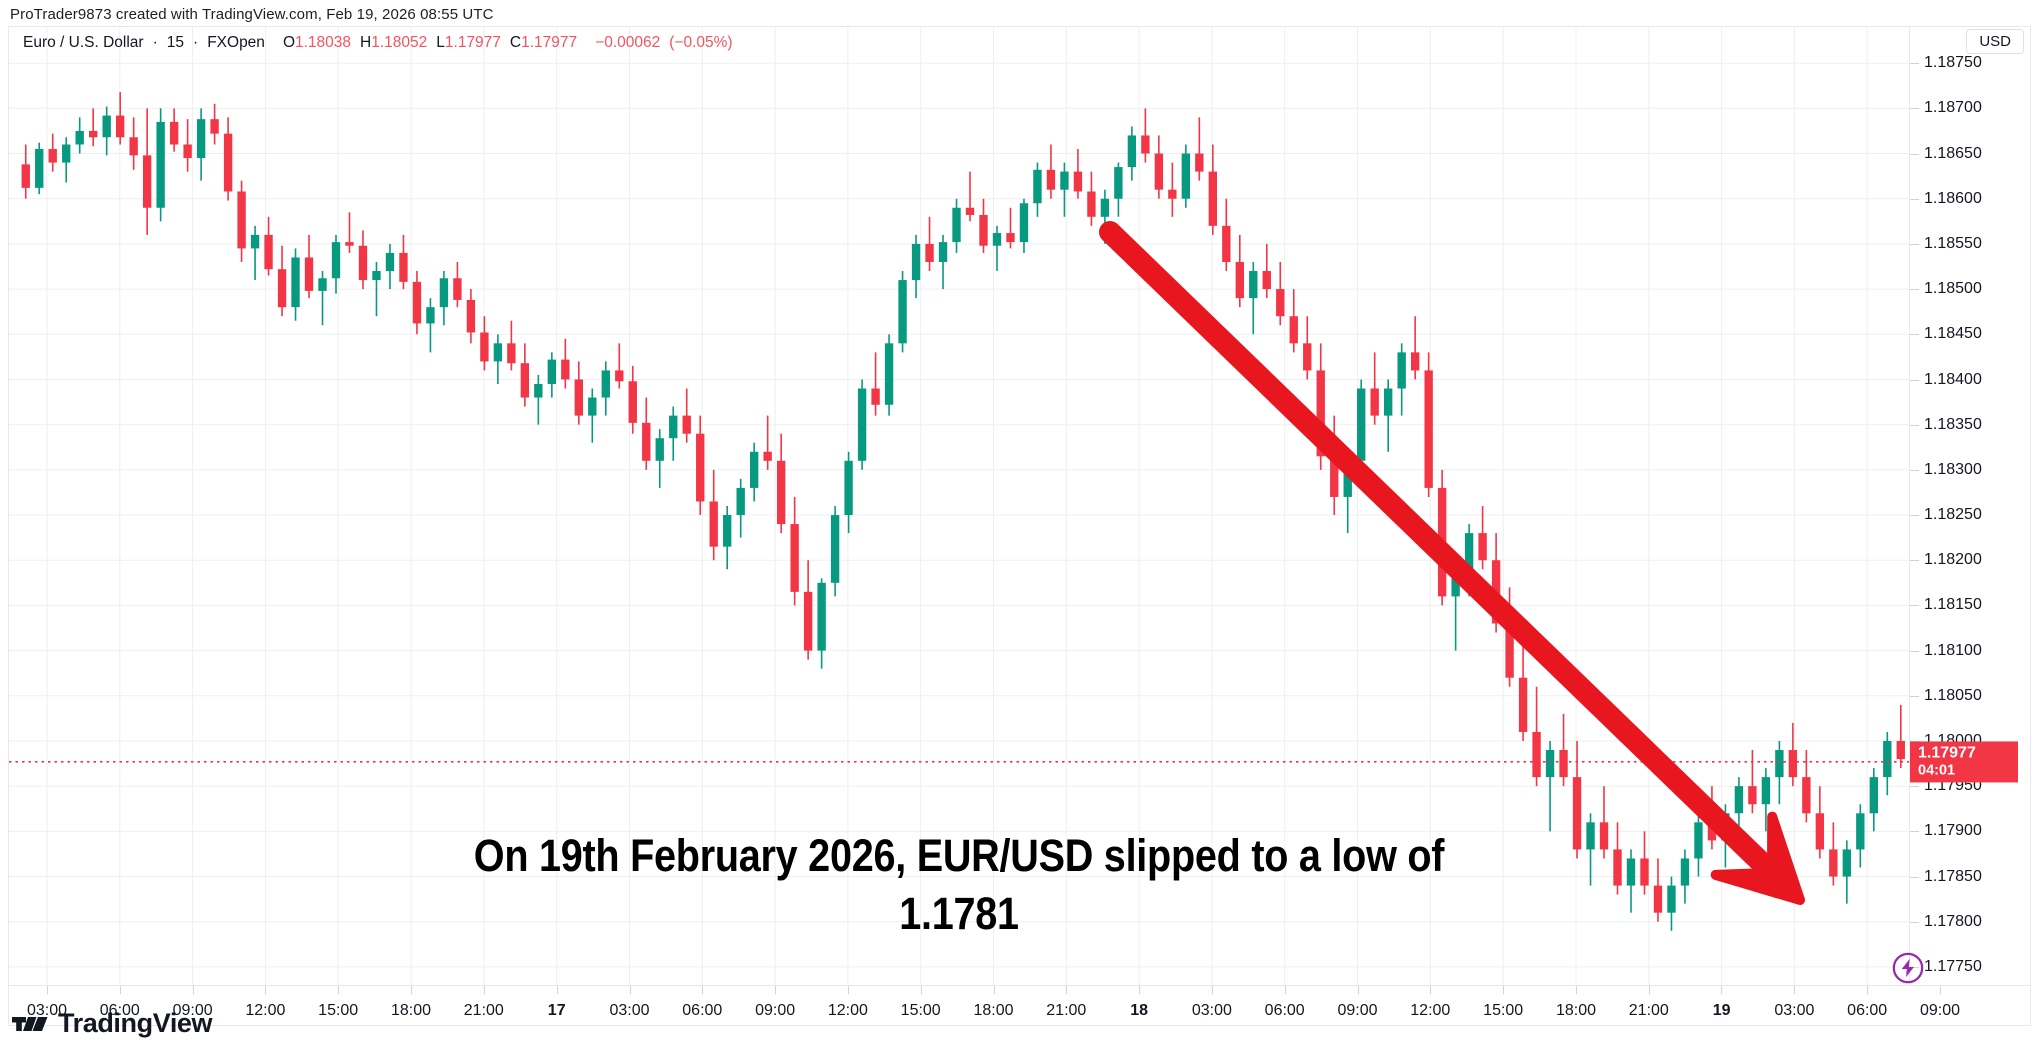 The image size is (2039, 1055). Describe the element at coordinates (1946, 199) in the screenshot. I see `price-tick: 1.18600` at that location.